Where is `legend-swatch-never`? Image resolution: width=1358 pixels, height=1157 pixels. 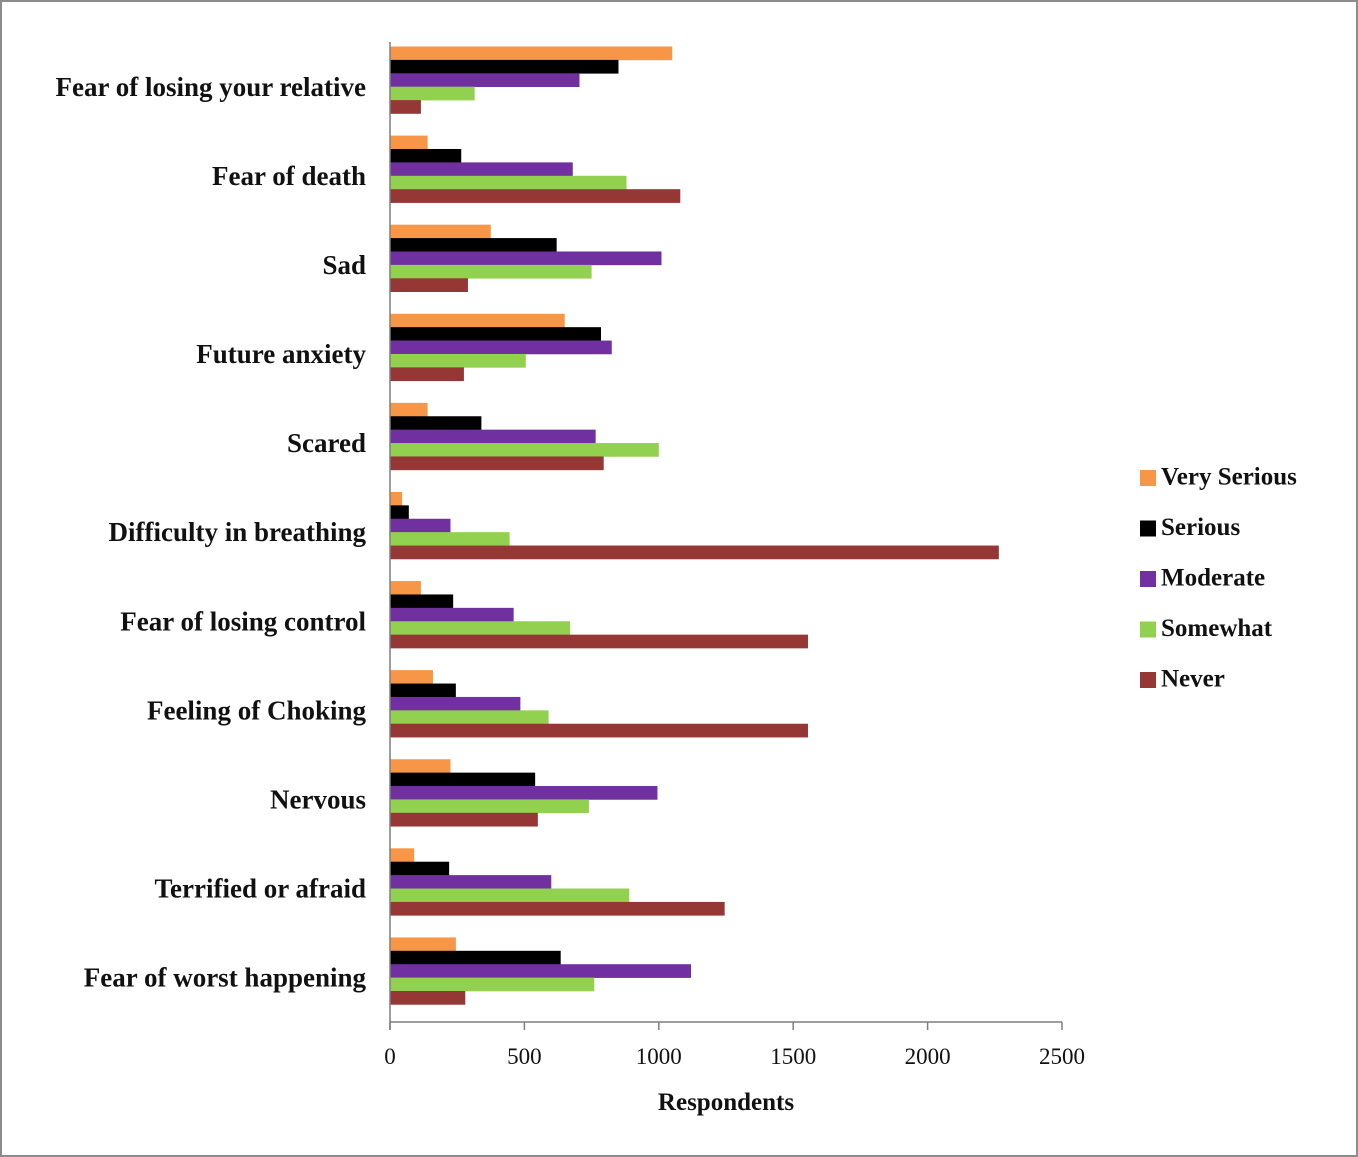 legend-swatch-never is located at coordinates (1148, 680).